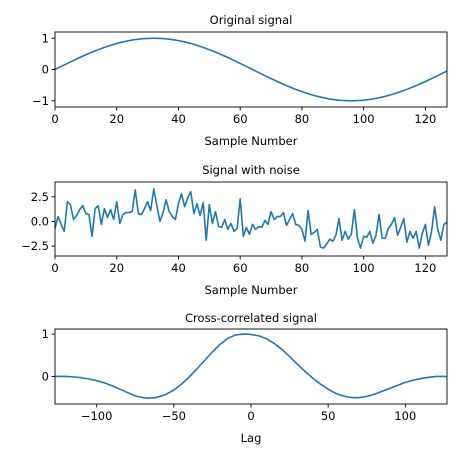  What do you see at coordinates (328, 416) in the screenshot?
I see `x-tick-label: 50` at bounding box center [328, 416].